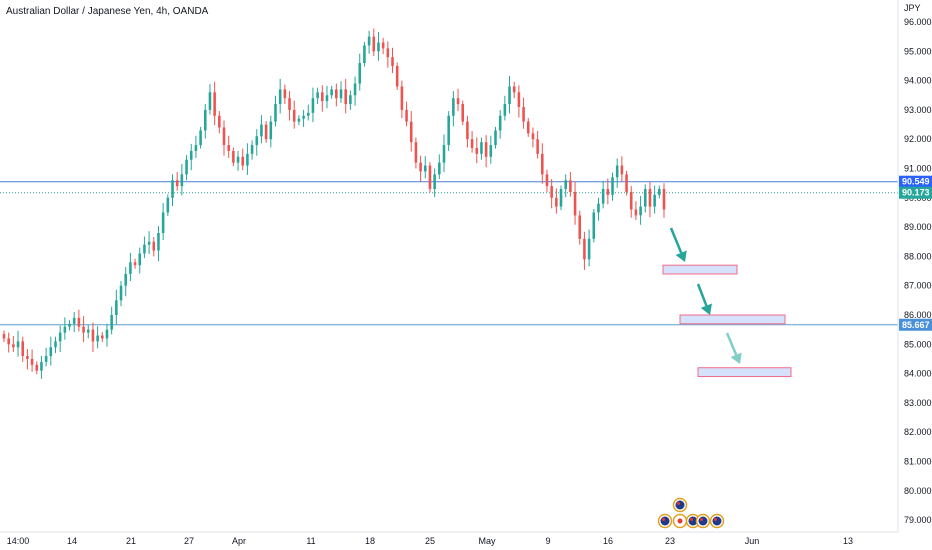 This screenshot has width=932, height=550. What do you see at coordinates (918, 374) in the screenshot?
I see `y-tick-label: 84.000` at bounding box center [918, 374].